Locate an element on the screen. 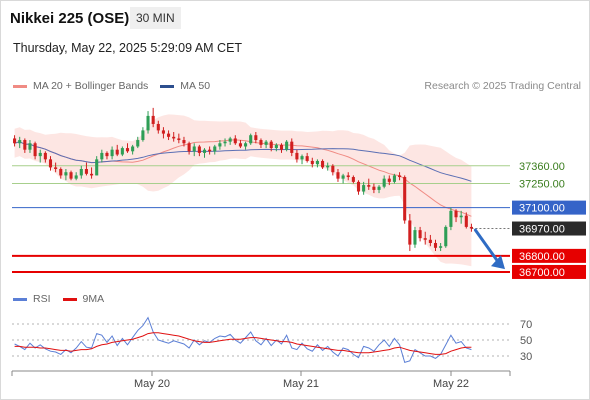 Image resolution: width=590 pixels, height=400 pixels. time-axis-label: May 21 is located at coordinates (301, 384).